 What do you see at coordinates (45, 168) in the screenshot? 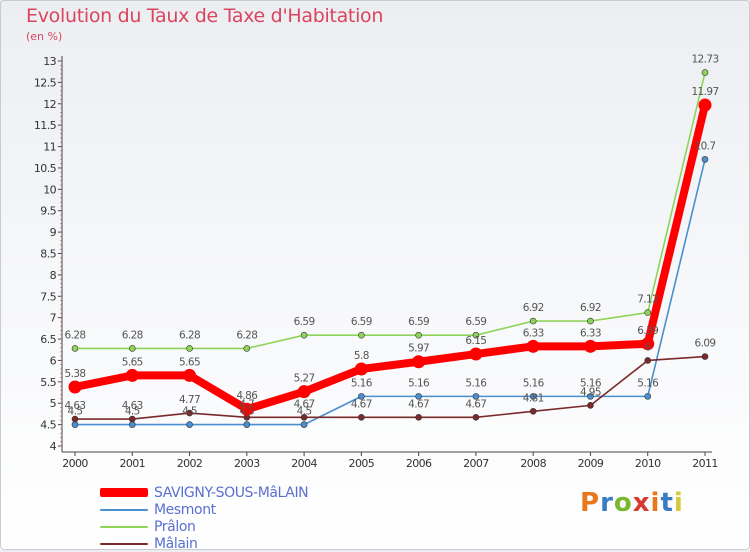
I see `y-tick-label: 10.5` at bounding box center [45, 168].